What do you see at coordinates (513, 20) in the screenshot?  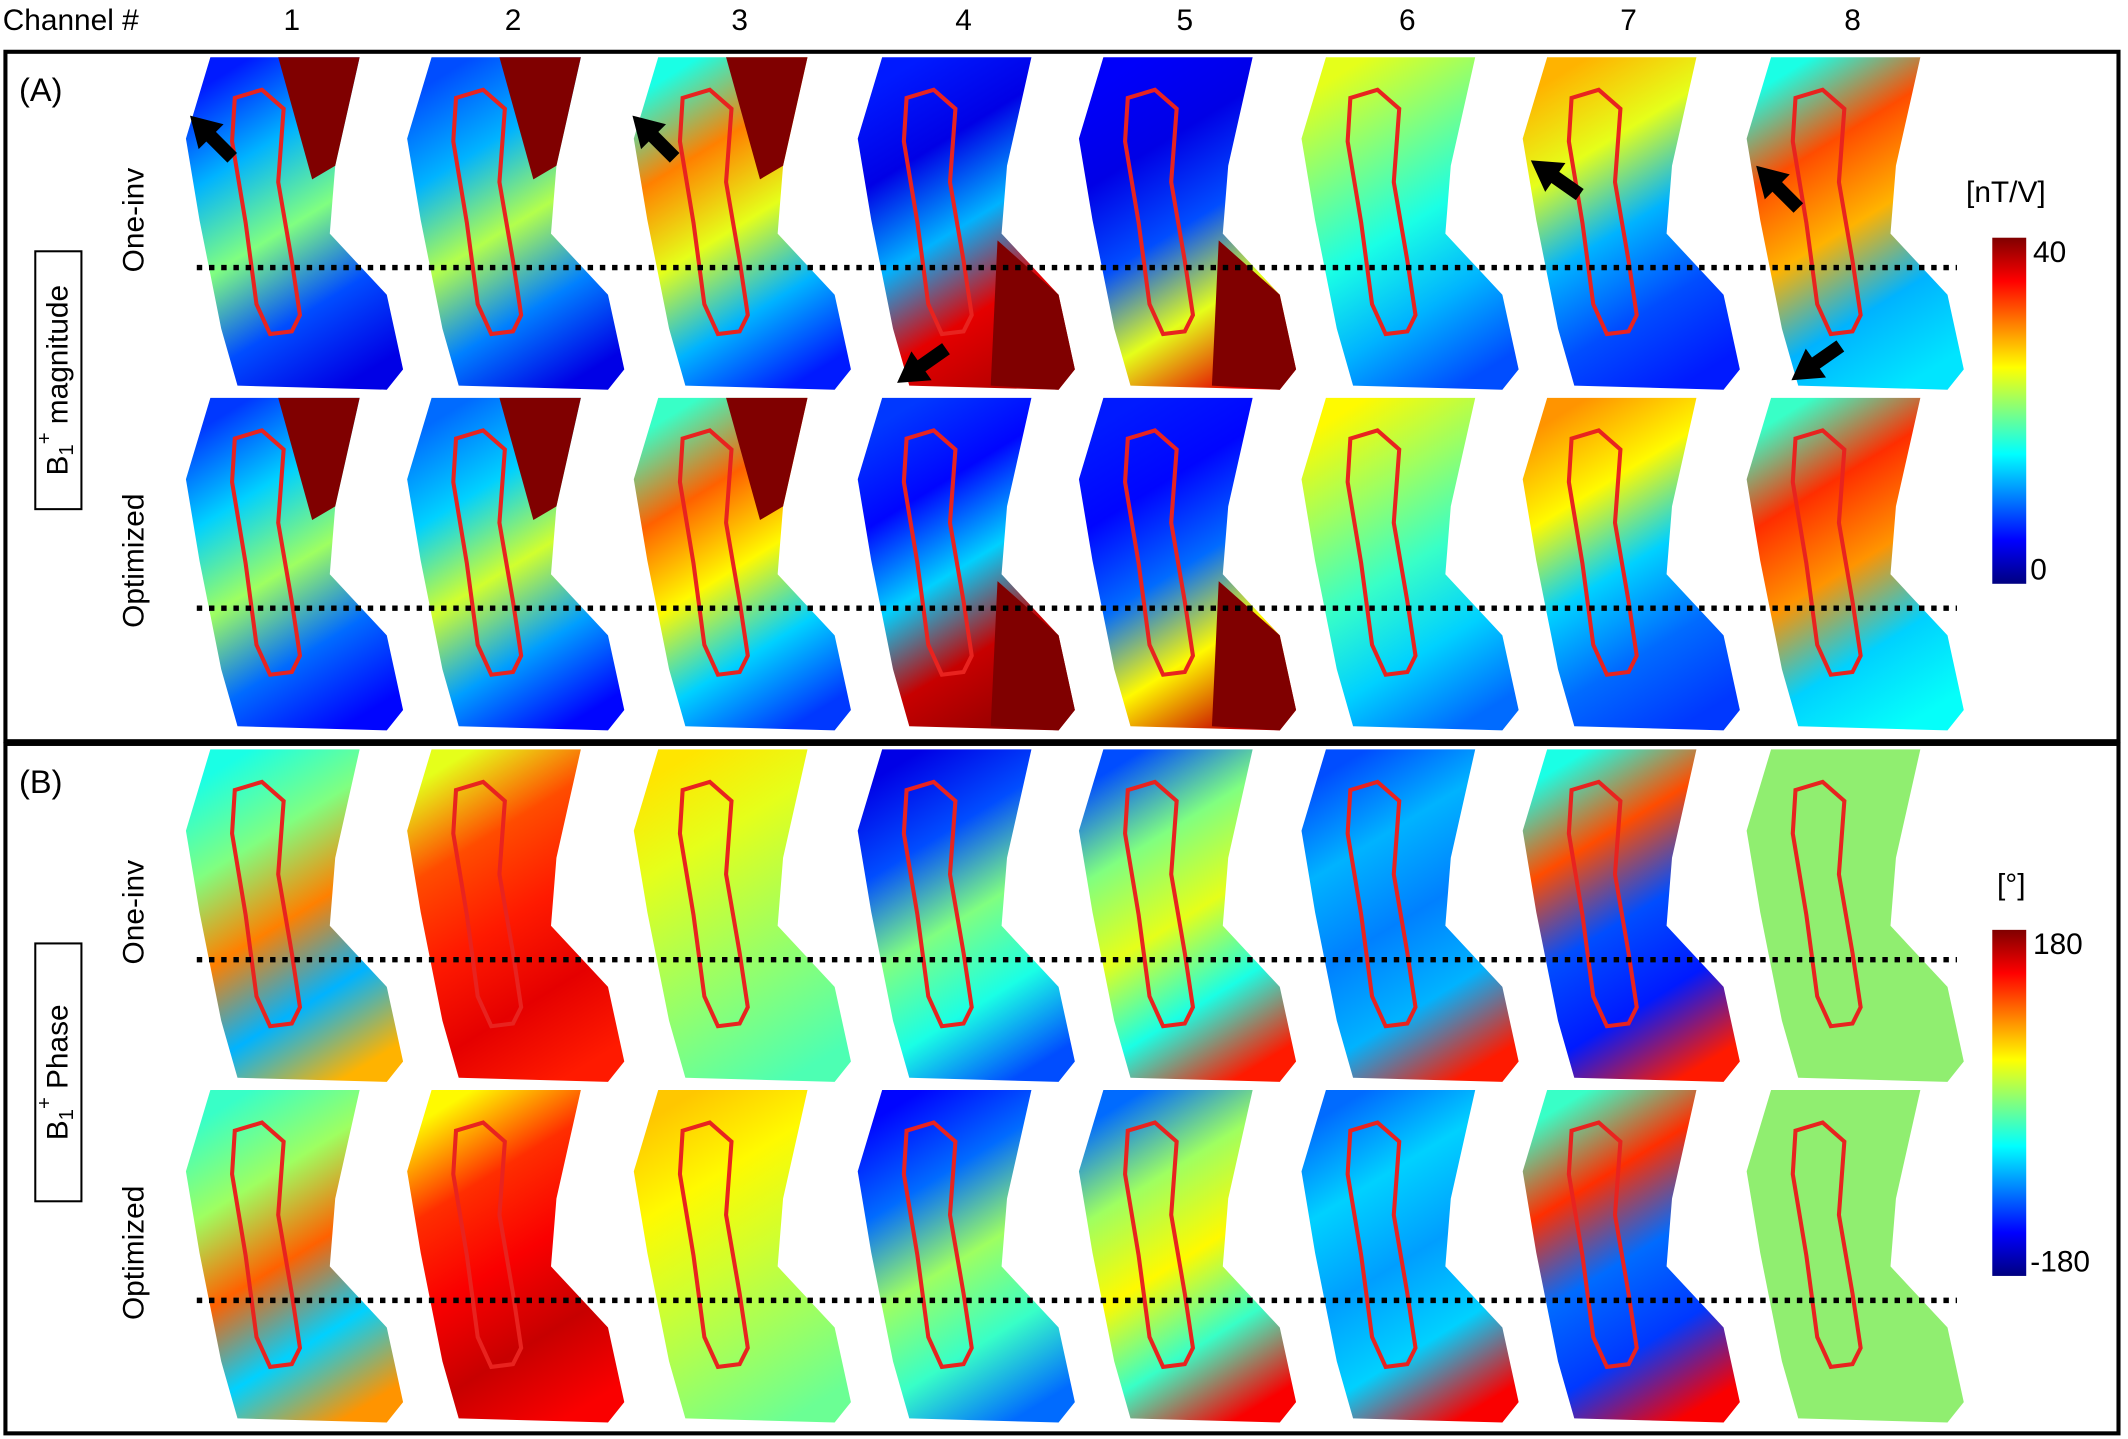 I see `channel-label: 2` at bounding box center [513, 20].